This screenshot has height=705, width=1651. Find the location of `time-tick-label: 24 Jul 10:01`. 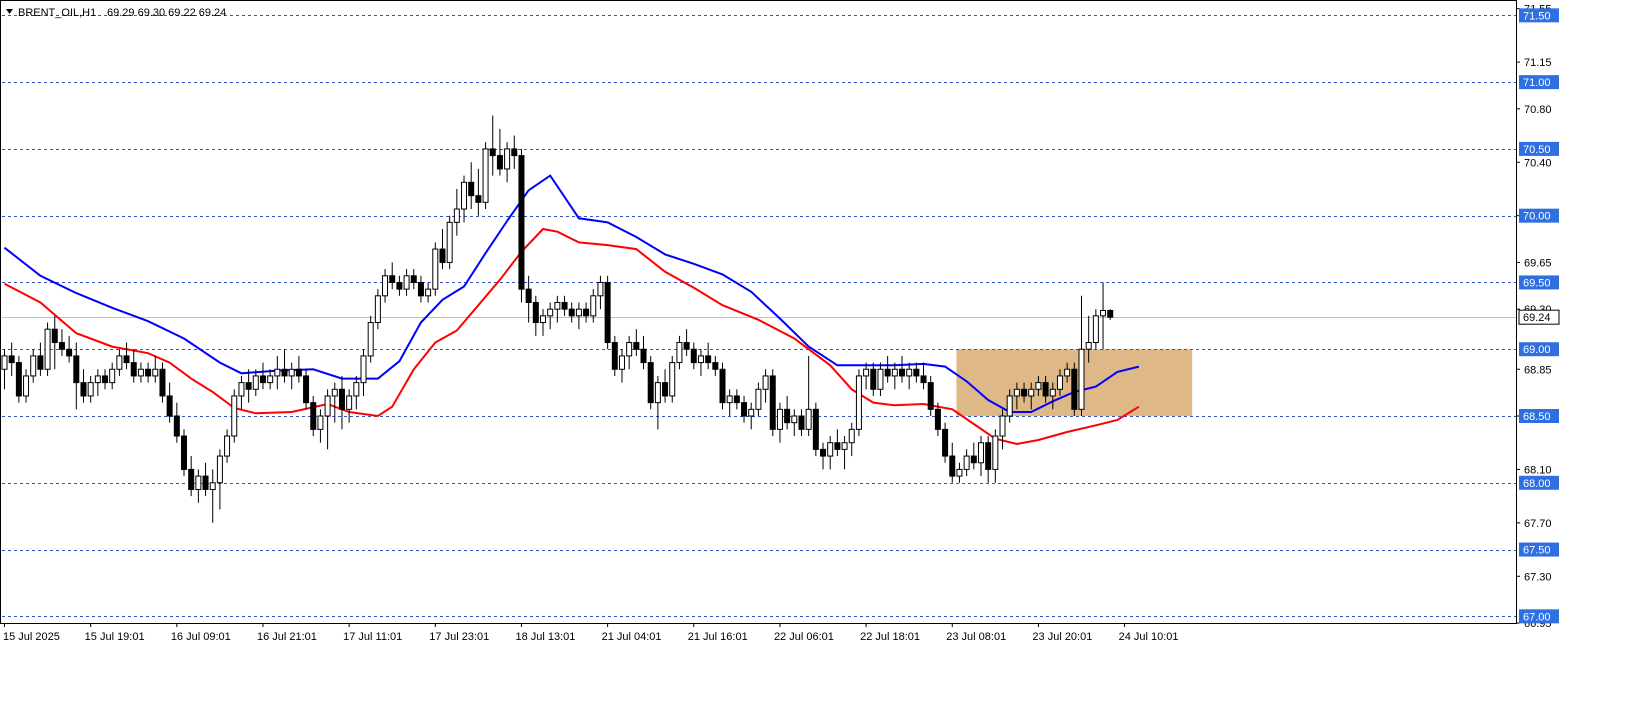

time-tick-label: 24 Jul 10:01 is located at coordinates (1149, 637).